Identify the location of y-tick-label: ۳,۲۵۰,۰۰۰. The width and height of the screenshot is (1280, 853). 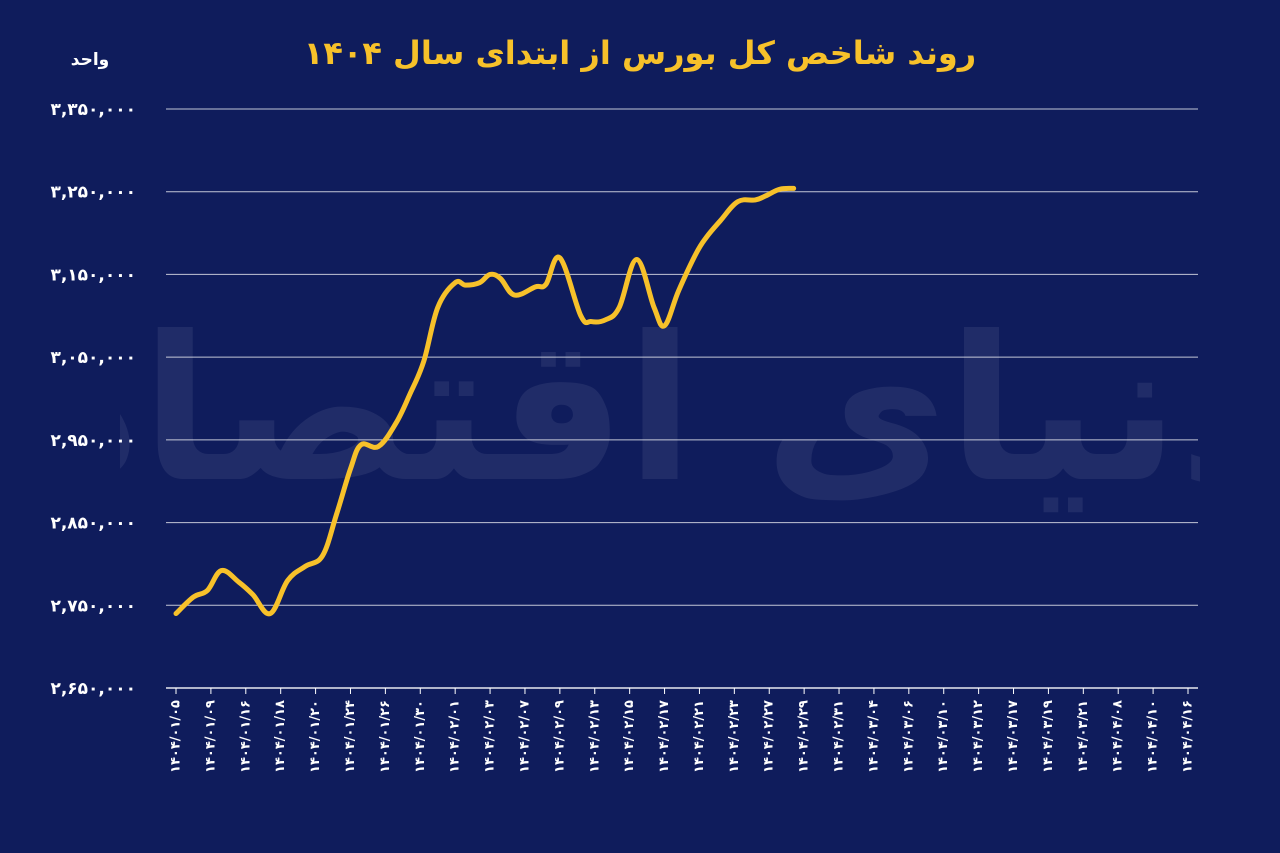
(93, 193).